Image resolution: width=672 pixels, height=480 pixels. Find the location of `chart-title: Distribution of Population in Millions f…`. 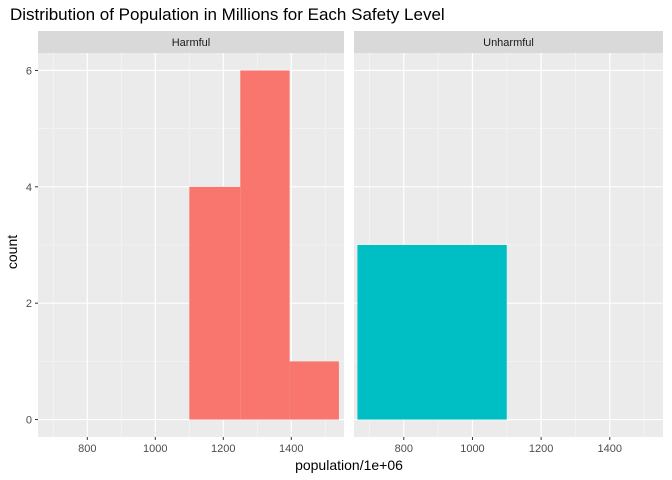

chart-title: Distribution of Population in Millions f… is located at coordinates (227, 14).